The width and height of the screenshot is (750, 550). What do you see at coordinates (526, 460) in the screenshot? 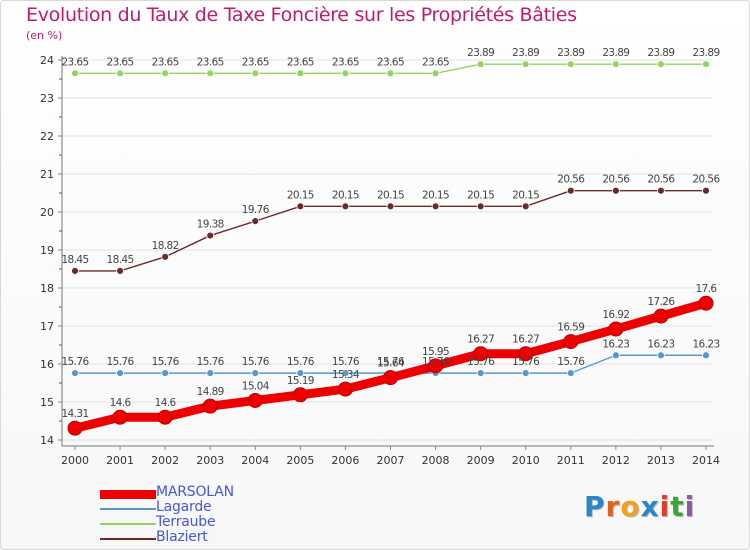
I see `x-tick-label: 2010` at bounding box center [526, 460].